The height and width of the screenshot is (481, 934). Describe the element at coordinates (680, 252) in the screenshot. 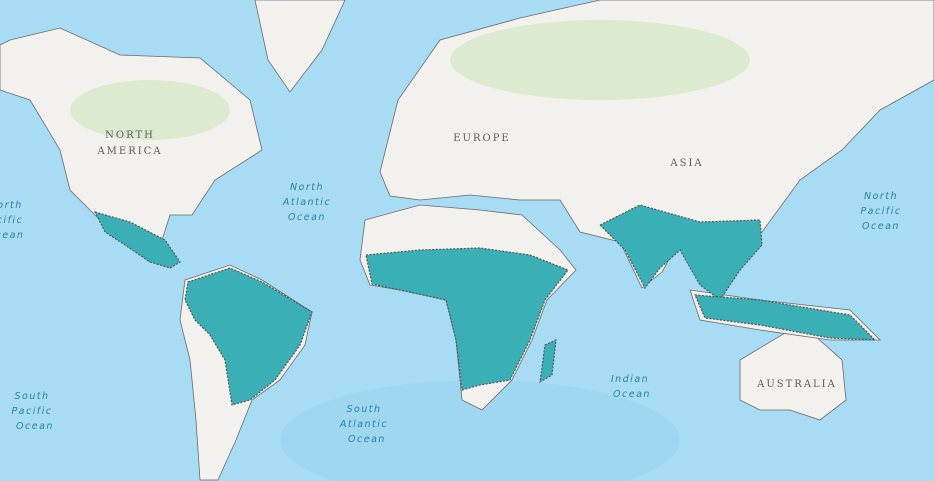

I see `region-south-asia` at that location.